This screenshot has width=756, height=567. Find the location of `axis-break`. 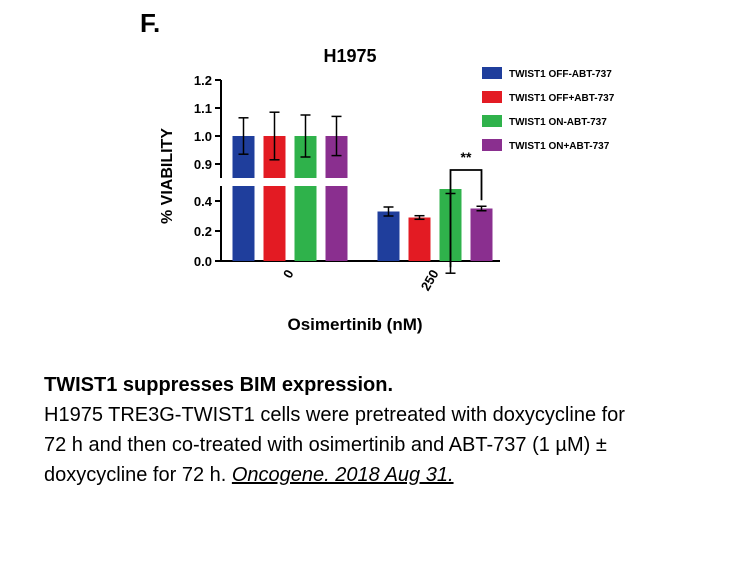

axis-break is located at coordinates (356, 182).